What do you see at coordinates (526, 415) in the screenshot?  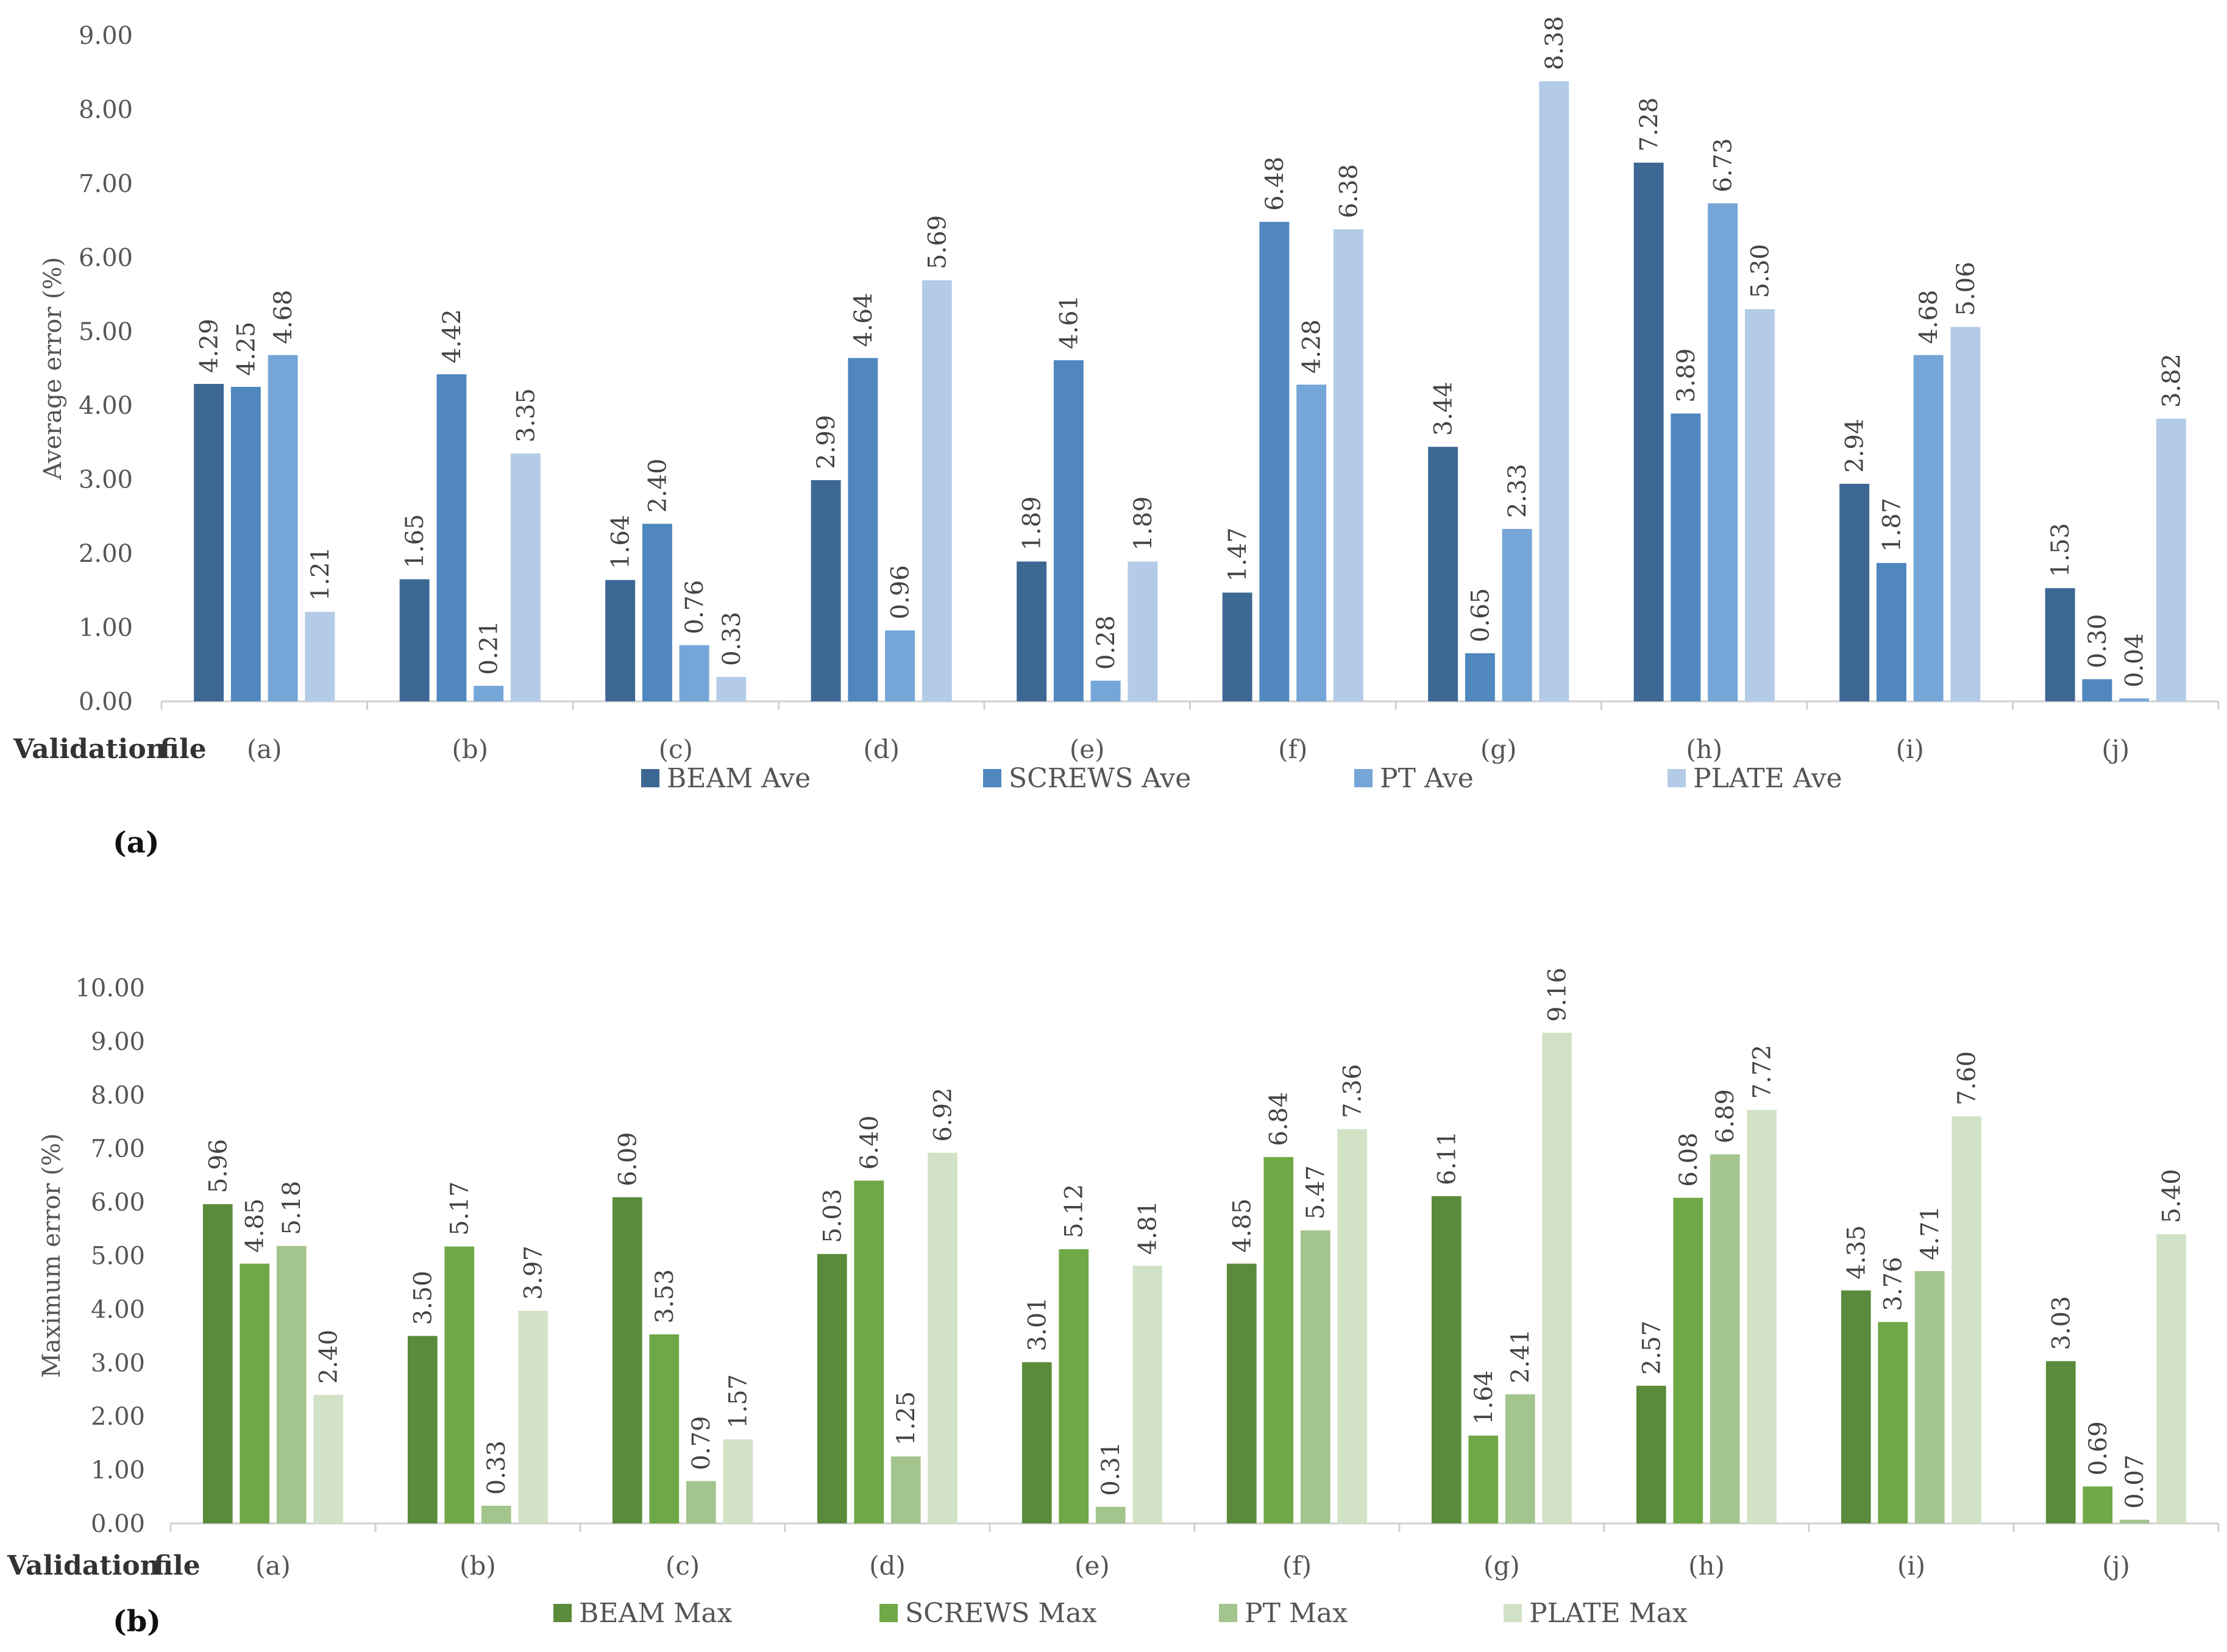 I see `value-label-avg-3-1: 3.35` at bounding box center [526, 415].